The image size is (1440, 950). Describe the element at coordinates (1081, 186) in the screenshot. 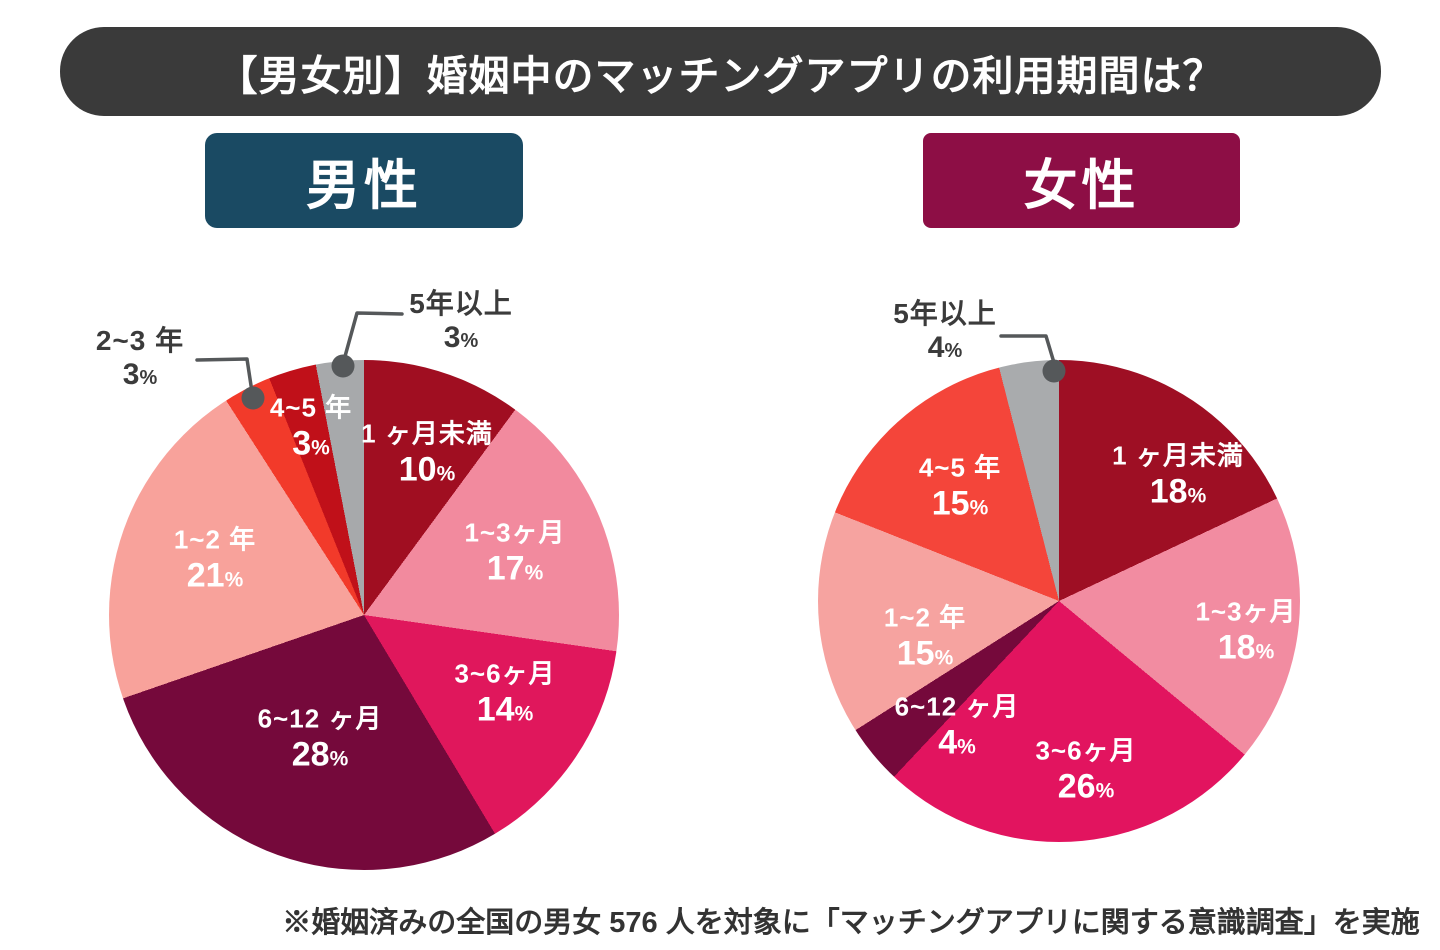

I see `female-panel-label: 女性` at that location.